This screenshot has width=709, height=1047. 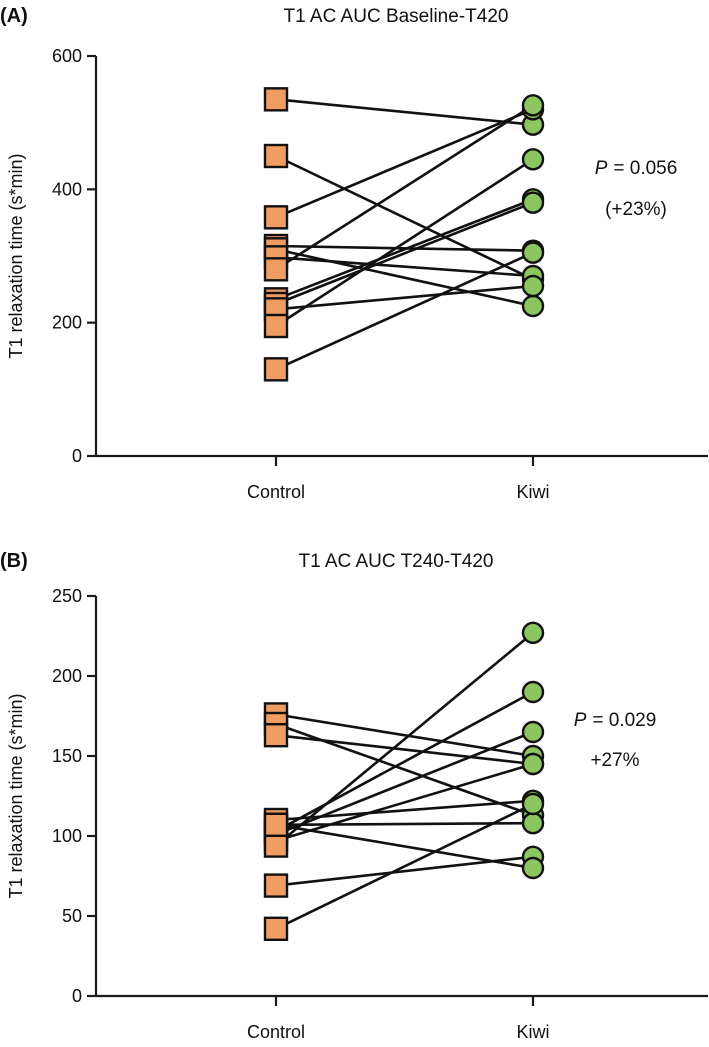 What do you see at coordinates (624, 720) in the screenshot?
I see `panel-b-p-text: = 0.029` at bounding box center [624, 720].